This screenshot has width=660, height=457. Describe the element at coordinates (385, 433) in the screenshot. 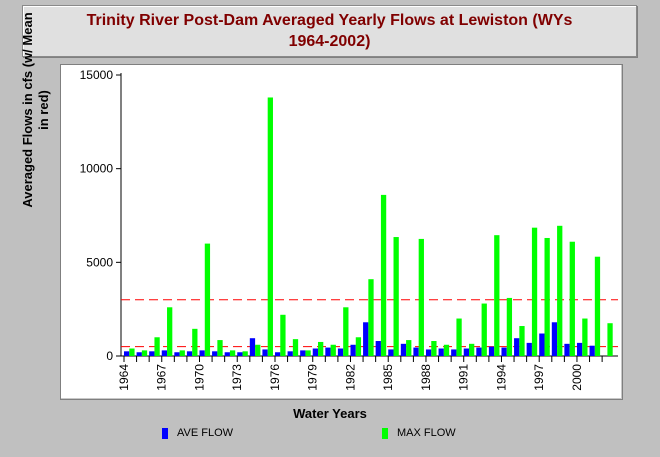

I see `legend-swatch-max-flow` at that location.